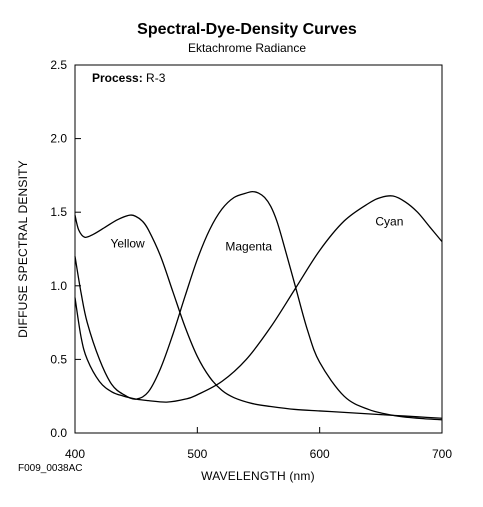 The image size is (483, 507). What do you see at coordinates (58, 359) in the screenshot?
I see `y-tick-label: 0.5` at bounding box center [58, 359].